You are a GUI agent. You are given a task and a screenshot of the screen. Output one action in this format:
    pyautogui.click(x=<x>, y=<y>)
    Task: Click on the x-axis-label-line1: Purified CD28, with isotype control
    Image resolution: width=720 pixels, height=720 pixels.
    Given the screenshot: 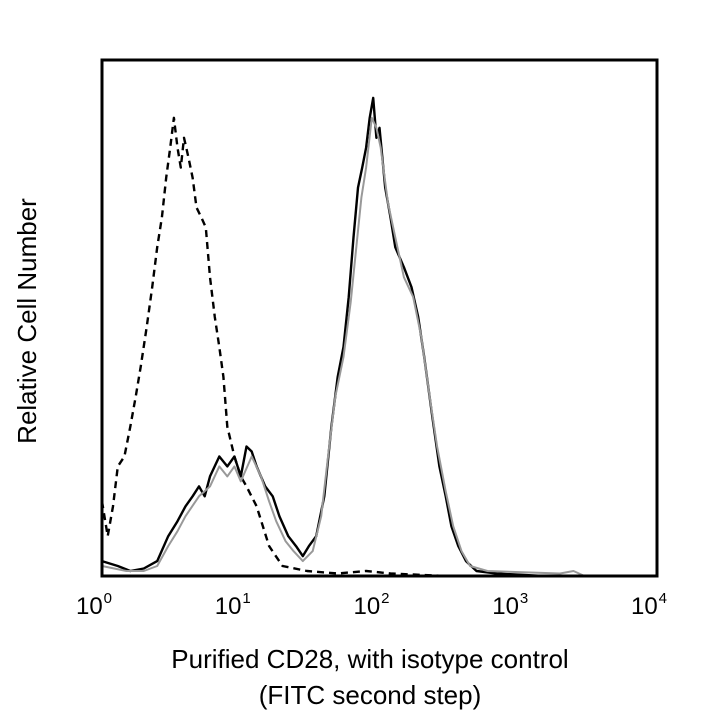 What is the action you would take?
    pyautogui.click(x=369, y=659)
    